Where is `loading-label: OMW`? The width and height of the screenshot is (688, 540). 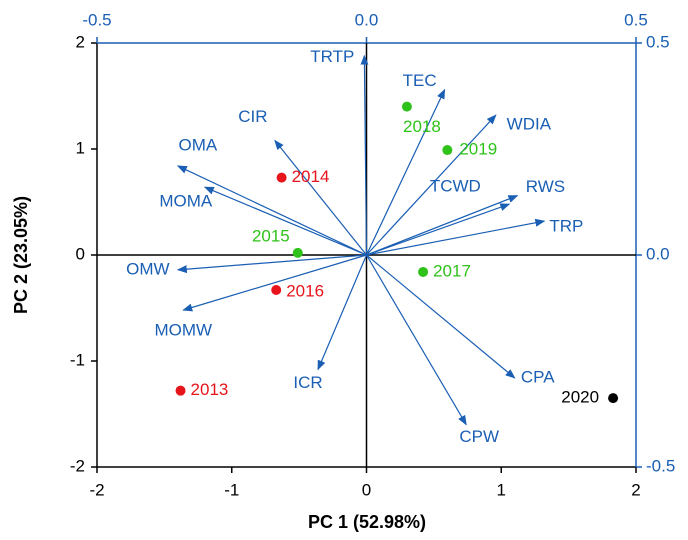 loading-label: OMW is located at coordinates (147, 268).